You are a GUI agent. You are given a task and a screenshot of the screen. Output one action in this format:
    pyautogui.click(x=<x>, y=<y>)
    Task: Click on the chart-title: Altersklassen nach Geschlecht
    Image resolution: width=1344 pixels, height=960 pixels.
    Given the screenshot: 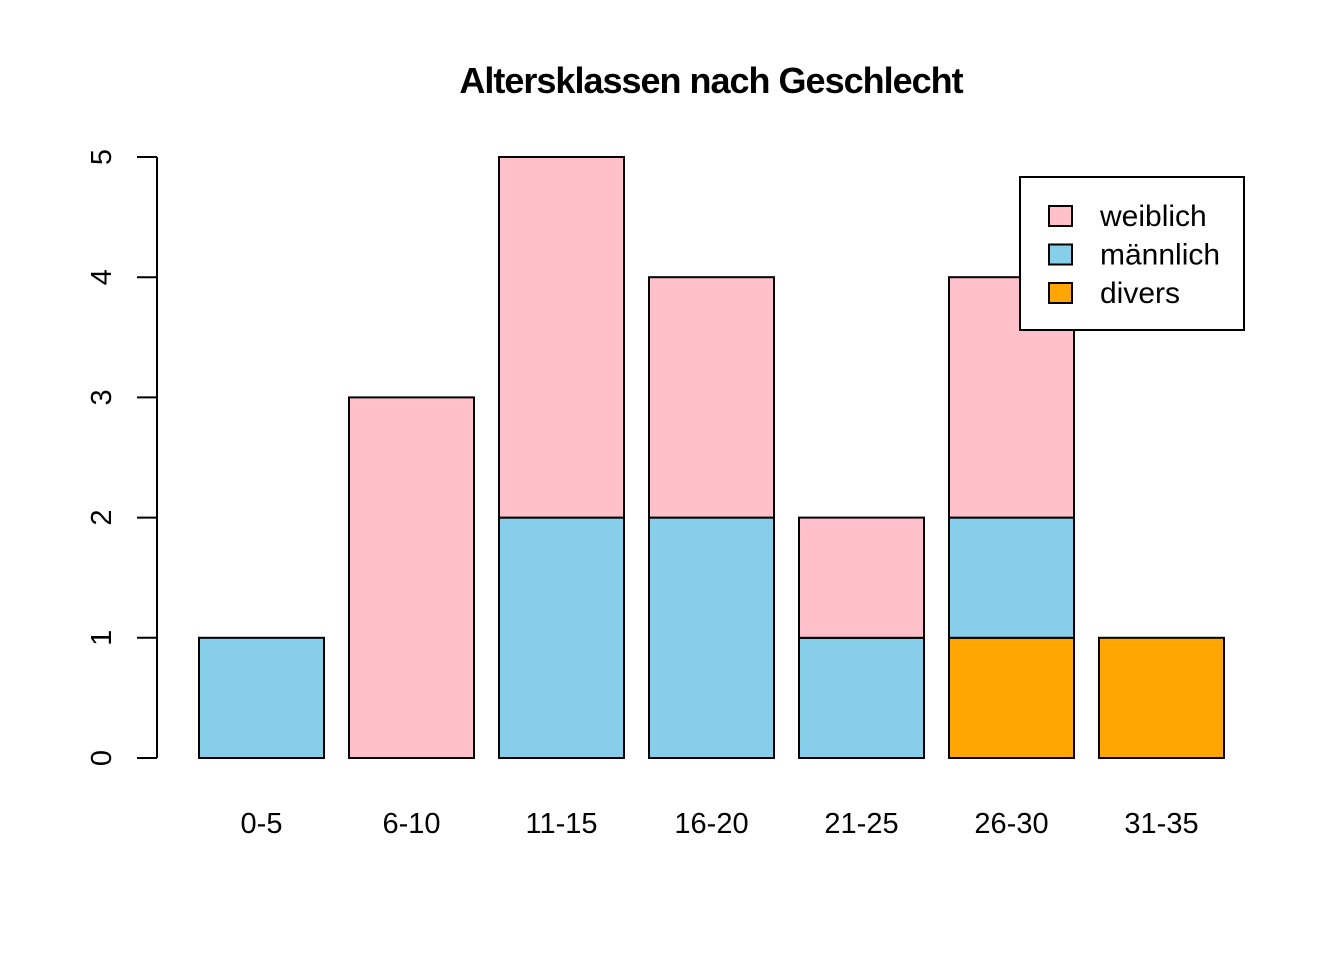 What is the action you would take?
    pyautogui.click(x=711, y=80)
    